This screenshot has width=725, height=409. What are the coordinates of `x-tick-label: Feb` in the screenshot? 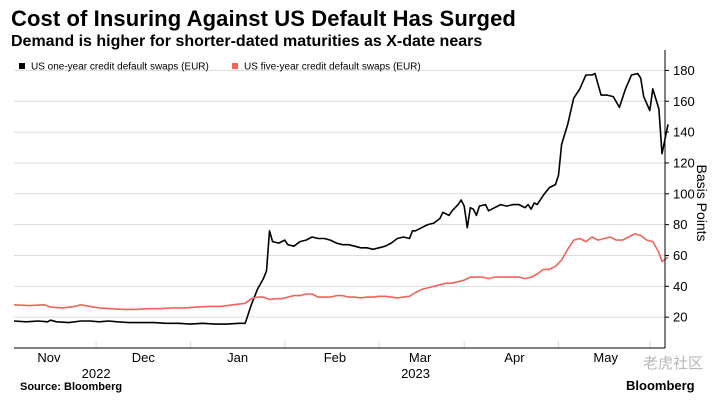 It's located at (335, 357).